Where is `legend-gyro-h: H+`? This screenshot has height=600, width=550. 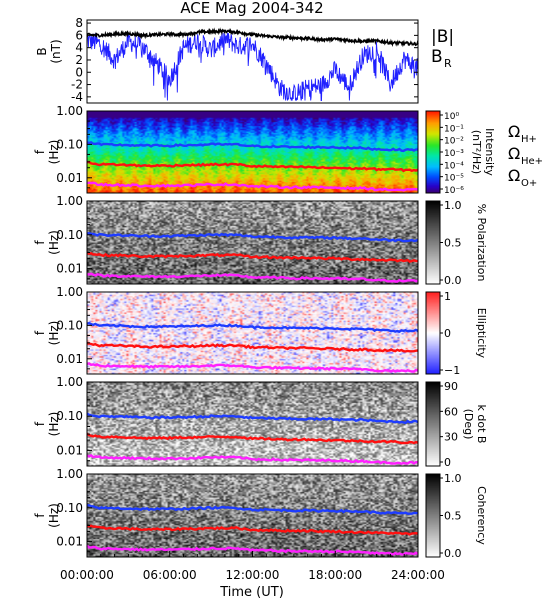
legend-gyro-h: H+ is located at coordinates (529, 139).